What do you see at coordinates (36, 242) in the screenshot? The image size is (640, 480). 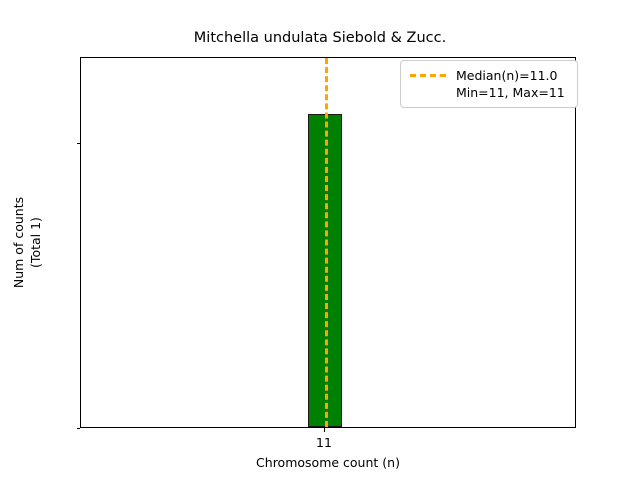 I see `y-axis-label-line2: (Total 1)` at bounding box center [36, 242].